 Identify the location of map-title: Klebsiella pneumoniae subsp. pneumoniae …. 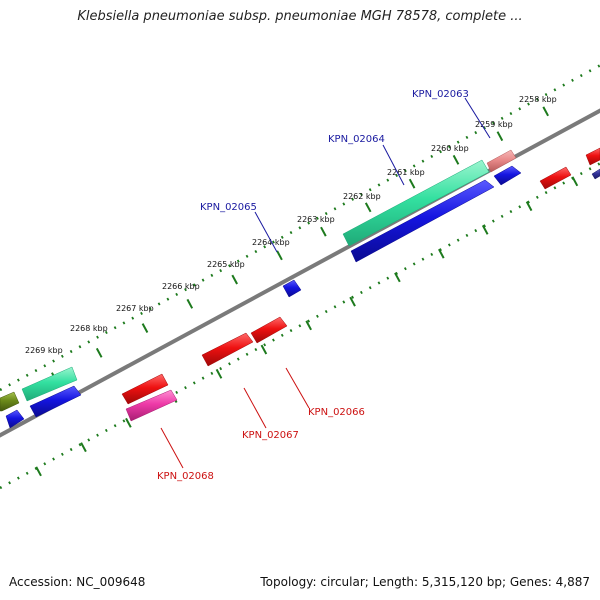
(300, 16).